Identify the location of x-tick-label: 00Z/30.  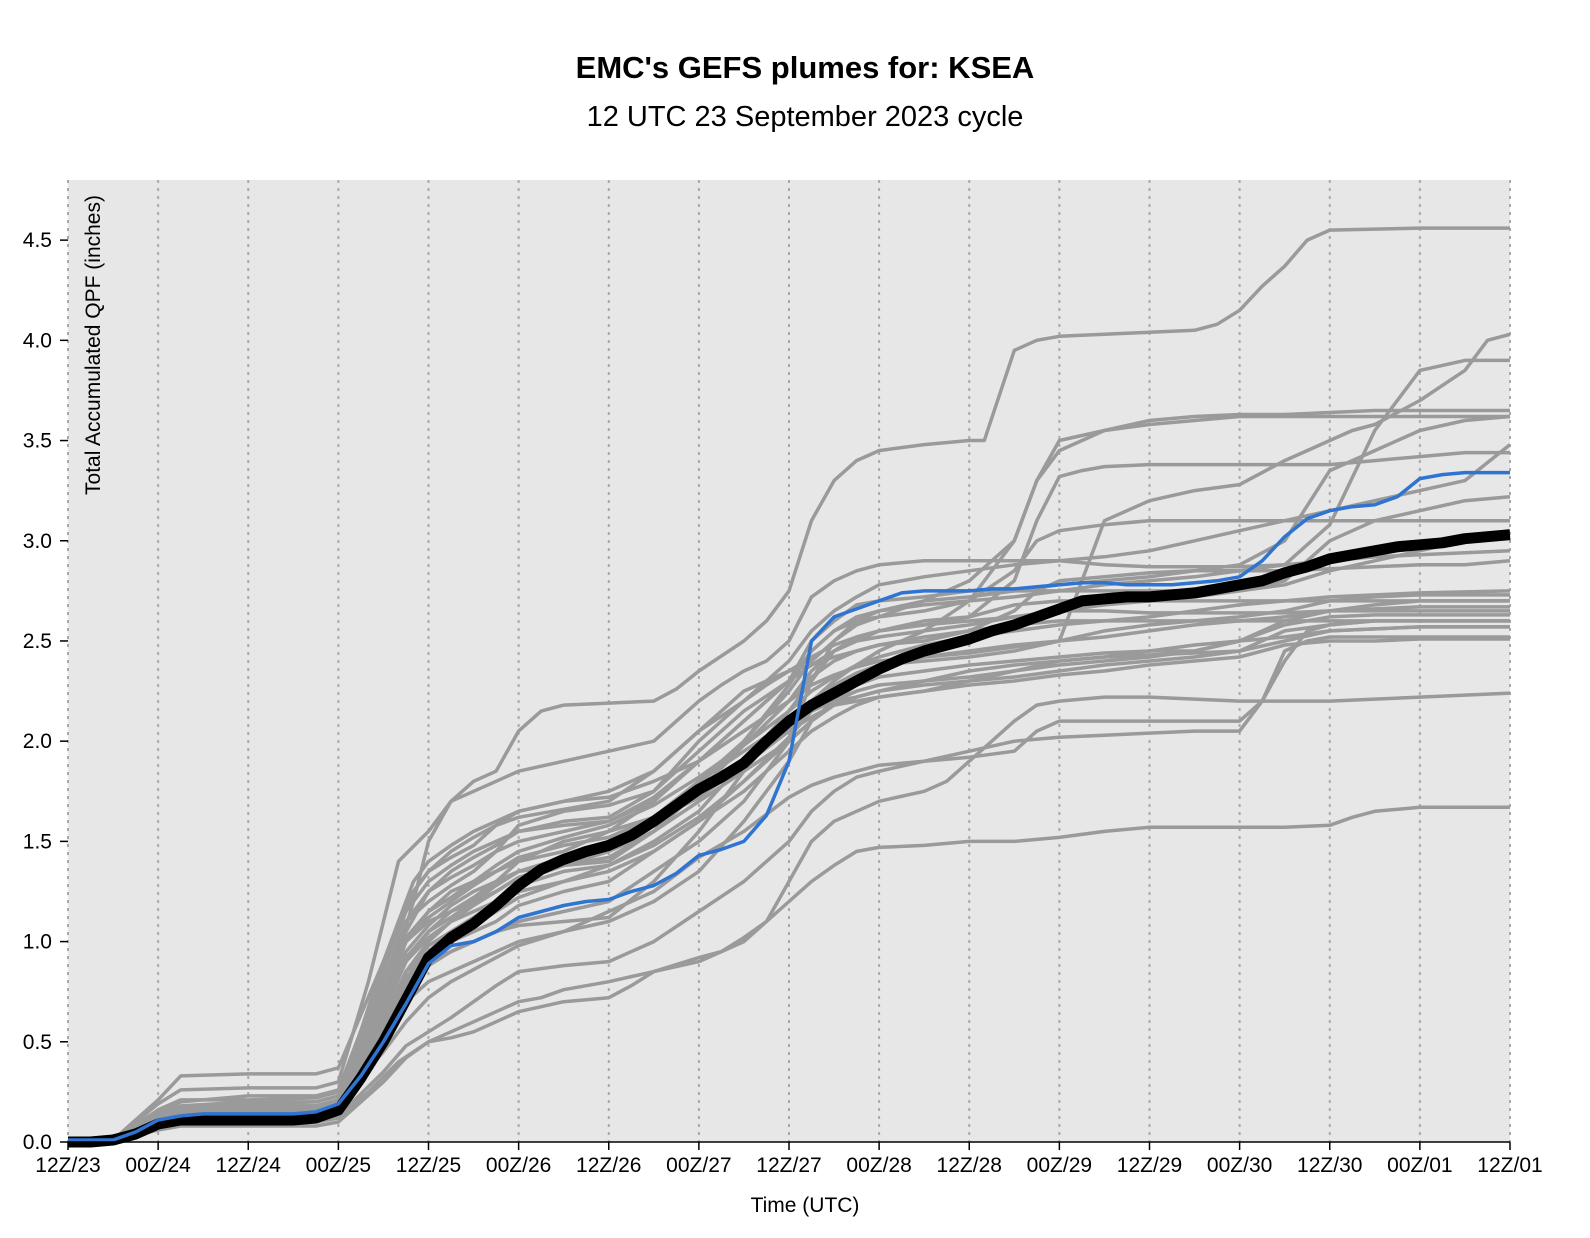
(1239, 1165).